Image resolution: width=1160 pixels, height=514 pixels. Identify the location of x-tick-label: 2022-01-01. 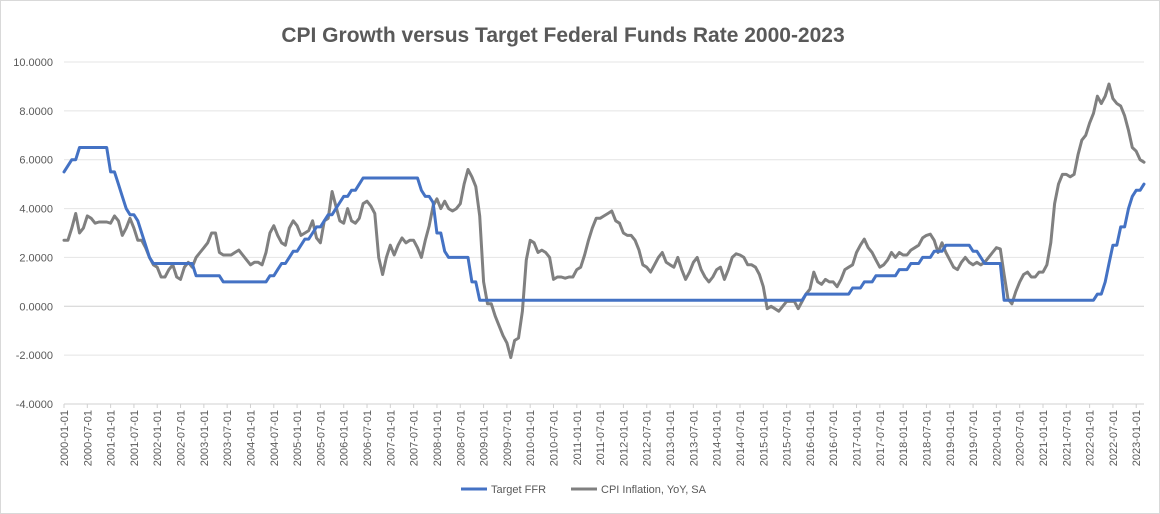
(1091, 438).